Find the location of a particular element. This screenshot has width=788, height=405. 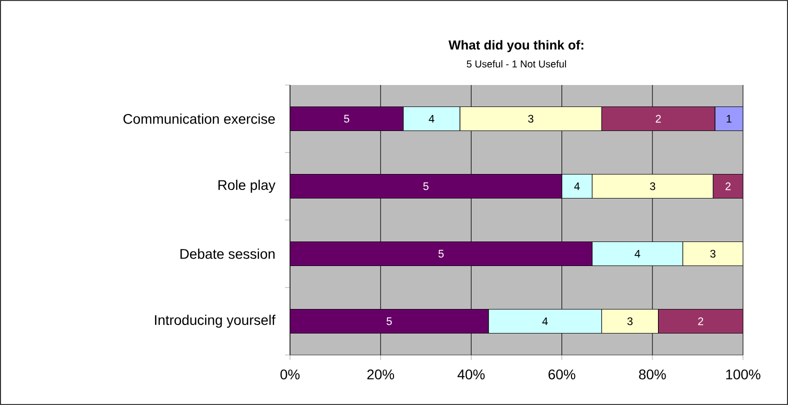

series-label: 4 is located at coordinates (577, 186).